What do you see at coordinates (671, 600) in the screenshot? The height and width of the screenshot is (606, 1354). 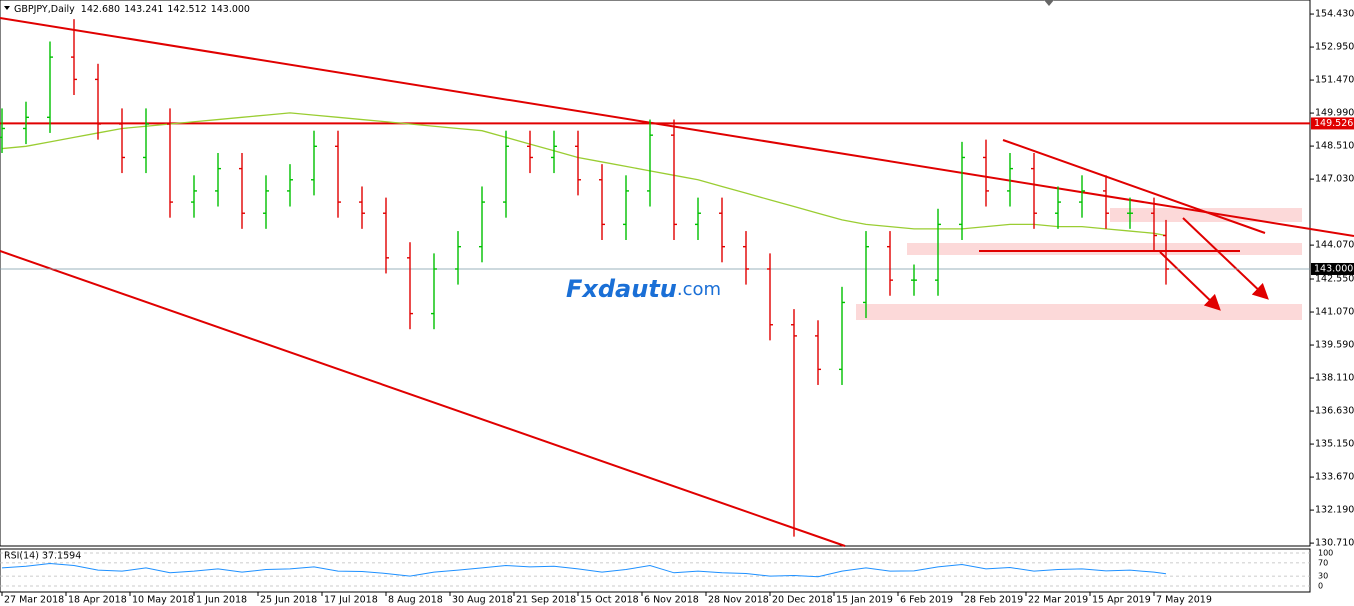 I see `x-tick-label: 6 Nov 2018` at bounding box center [671, 600].